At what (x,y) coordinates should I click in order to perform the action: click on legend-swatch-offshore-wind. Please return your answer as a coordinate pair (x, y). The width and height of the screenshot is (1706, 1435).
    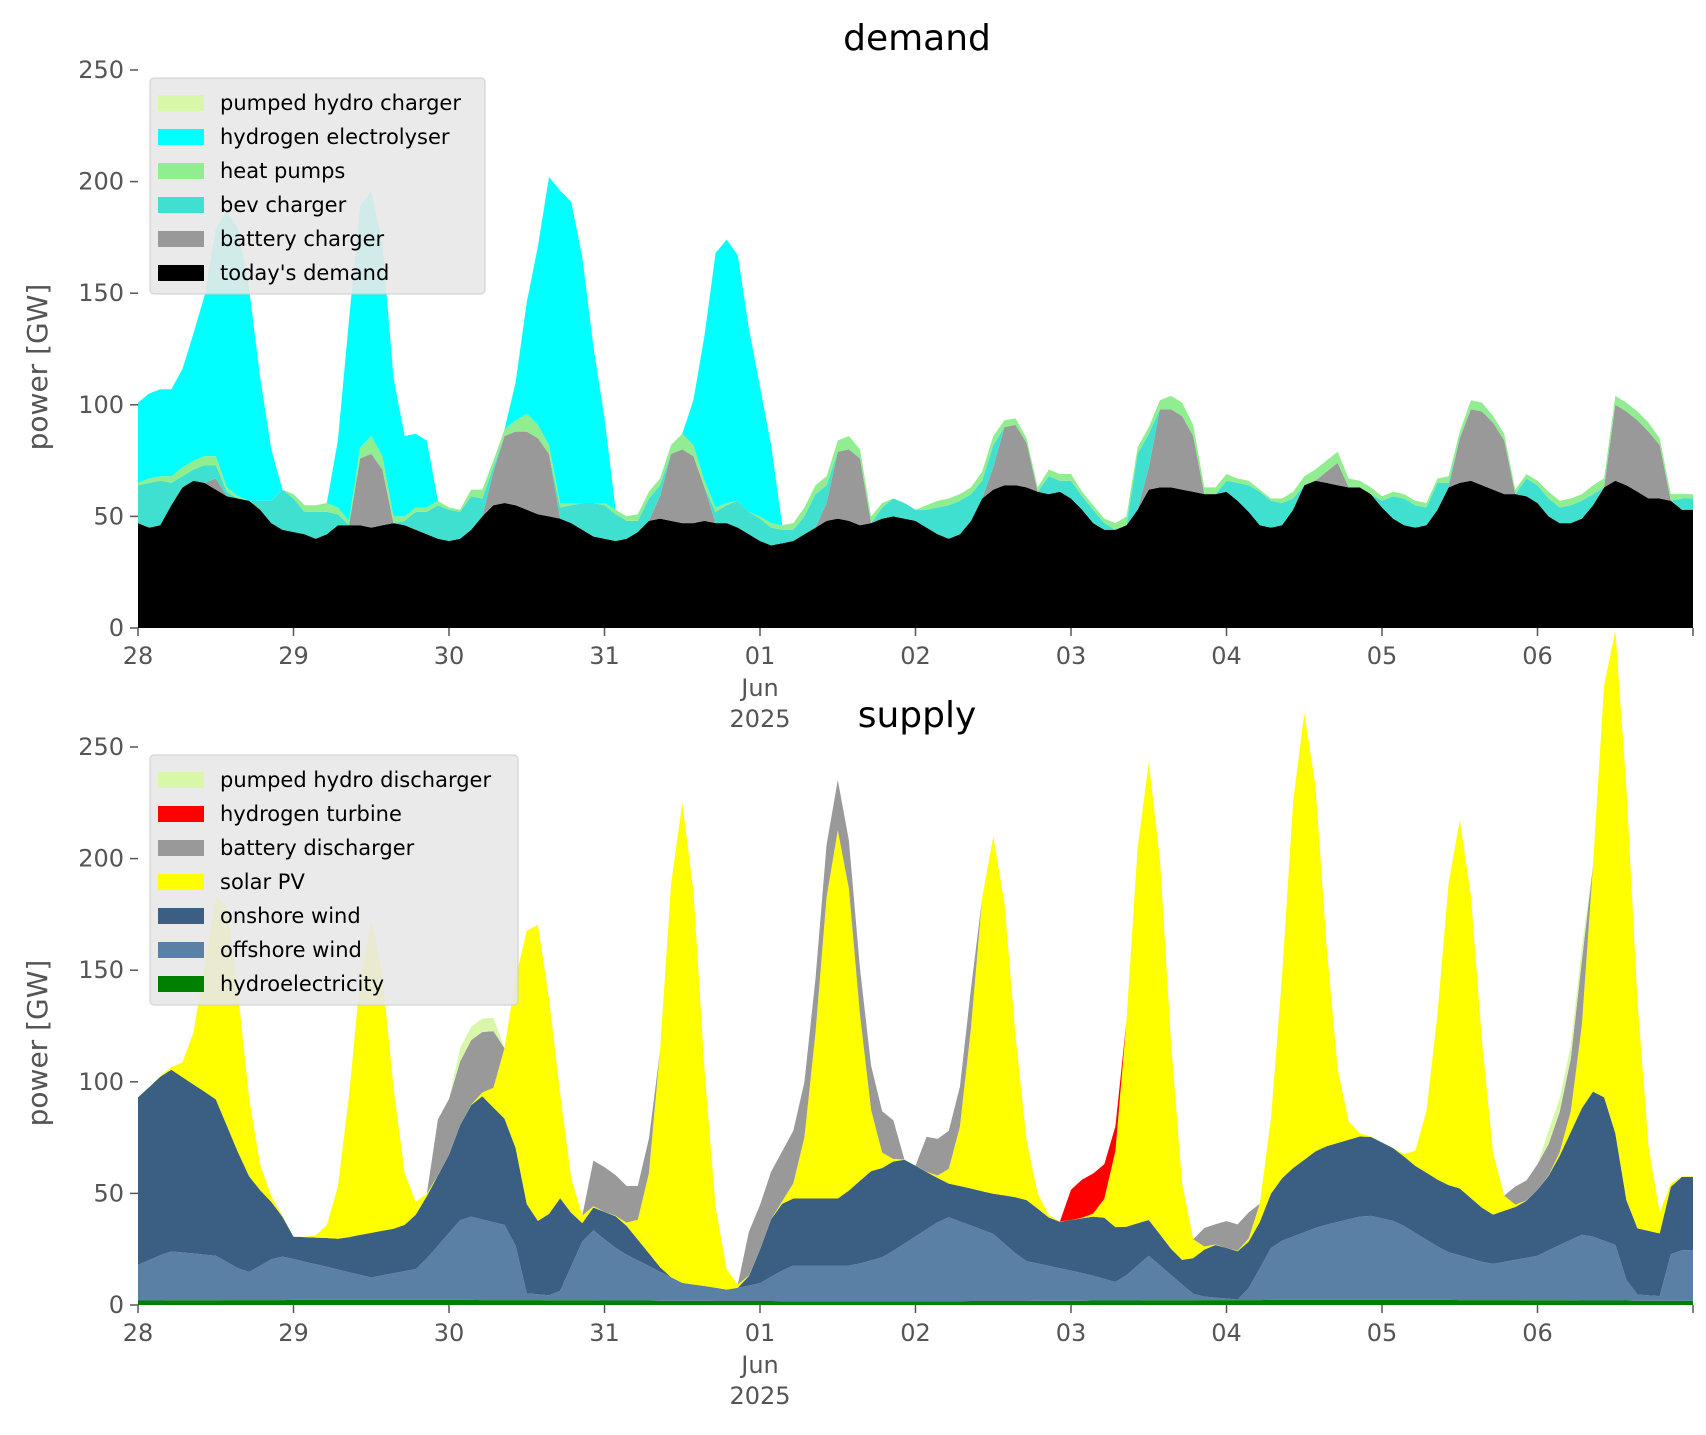
    Looking at the image, I should click on (181, 950).